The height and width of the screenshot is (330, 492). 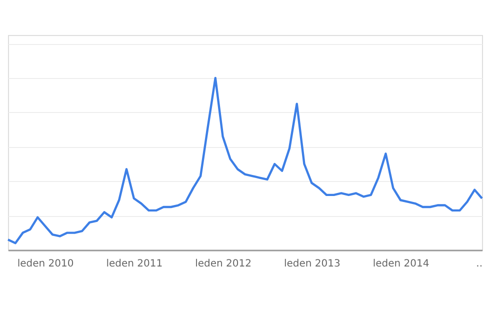 What do you see at coordinates (479, 264) in the screenshot?
I see `x-tick-label: ..` at bounding box center [479, 264].